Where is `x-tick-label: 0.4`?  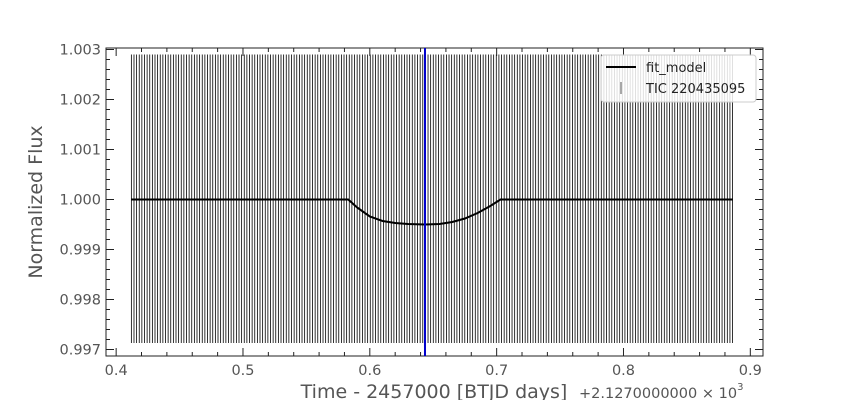
x-tick-label: 0.4 is located at coordinates (116, 371).